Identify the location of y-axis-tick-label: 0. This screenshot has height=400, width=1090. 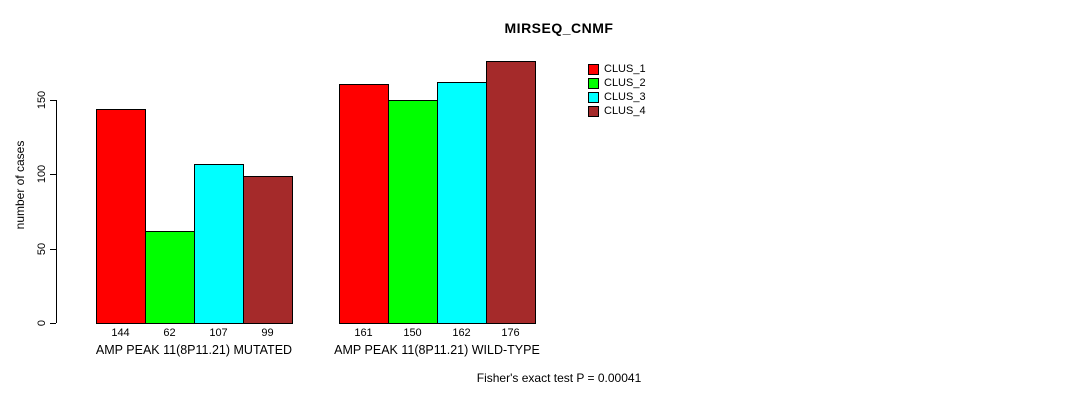
(42, 323).